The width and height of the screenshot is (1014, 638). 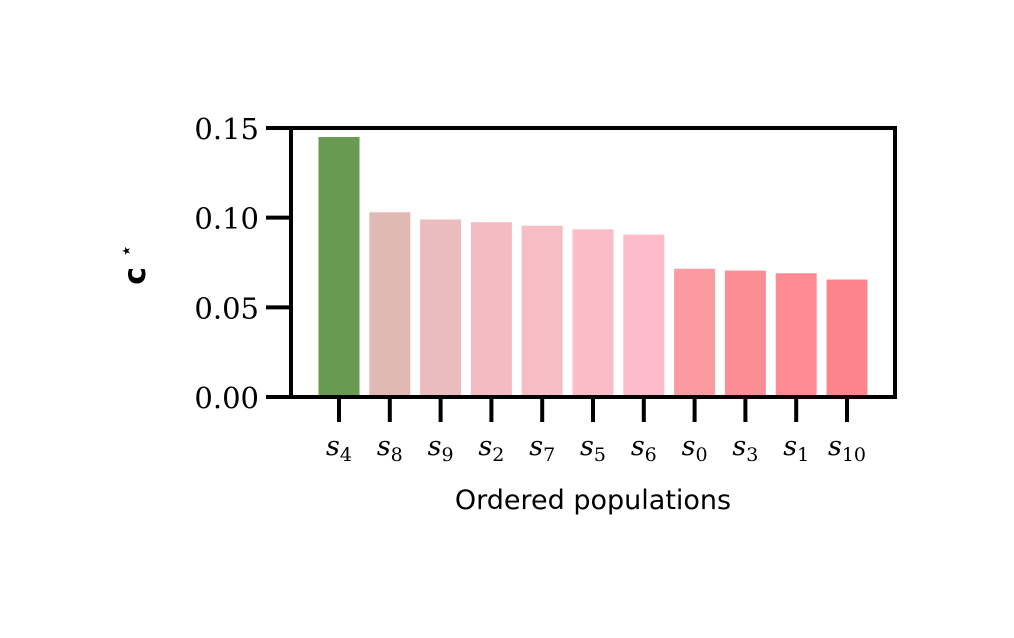 I want to click on x-tick-label-subscript: 4, so click(x=346, y=455).